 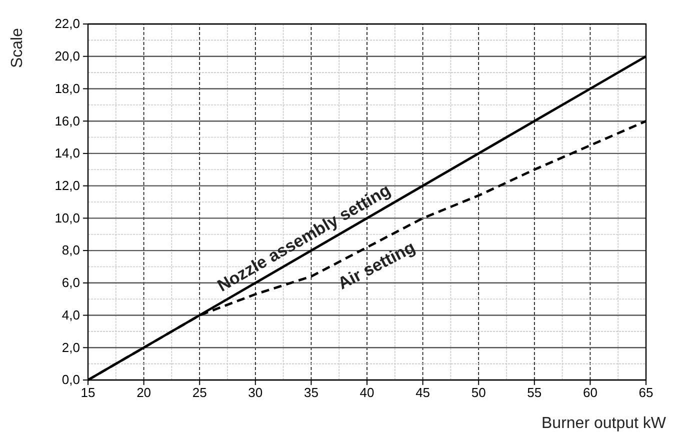 I want to click on x-tick-label: 20, so click(x=144, y=392).